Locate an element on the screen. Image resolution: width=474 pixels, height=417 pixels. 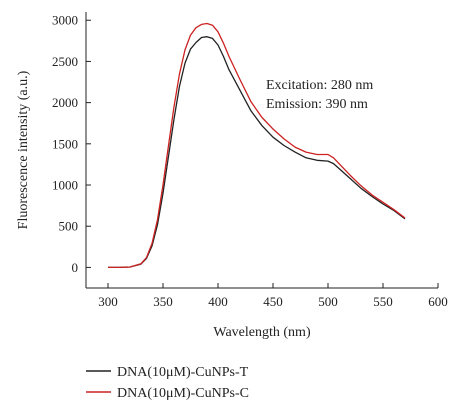
y-tick-label: 500 is located at coordinates (69, 226).